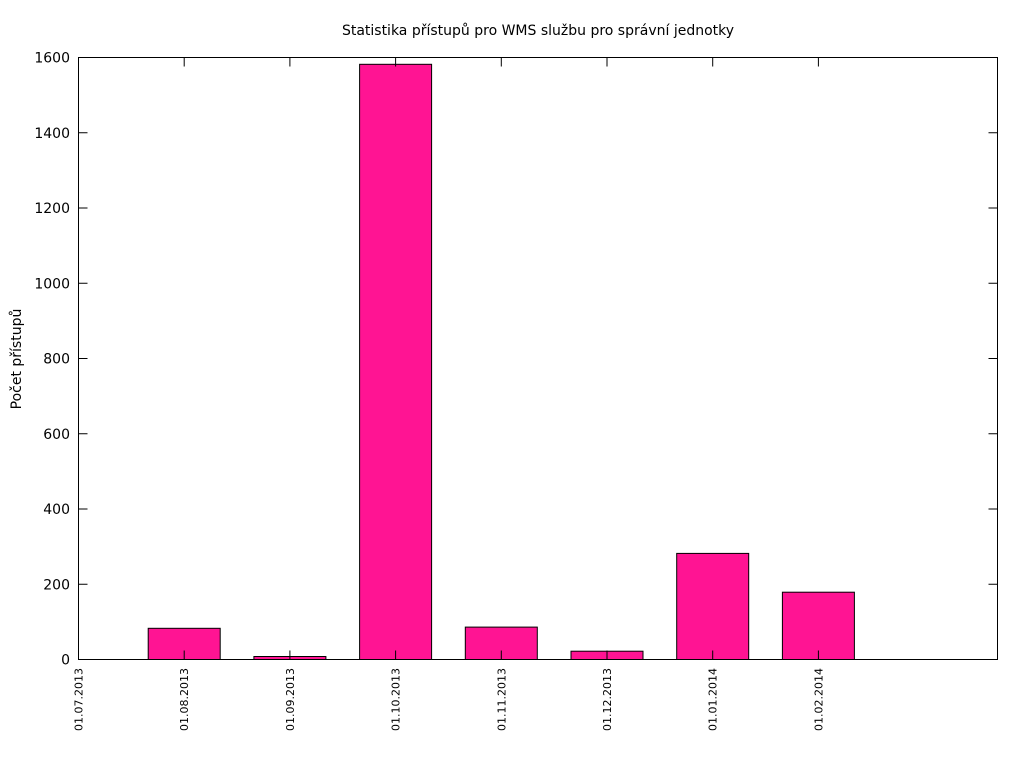 This screenshot has height=768, width=1024. I want to click on y-tick-label-3: 600, so click(56, 435).